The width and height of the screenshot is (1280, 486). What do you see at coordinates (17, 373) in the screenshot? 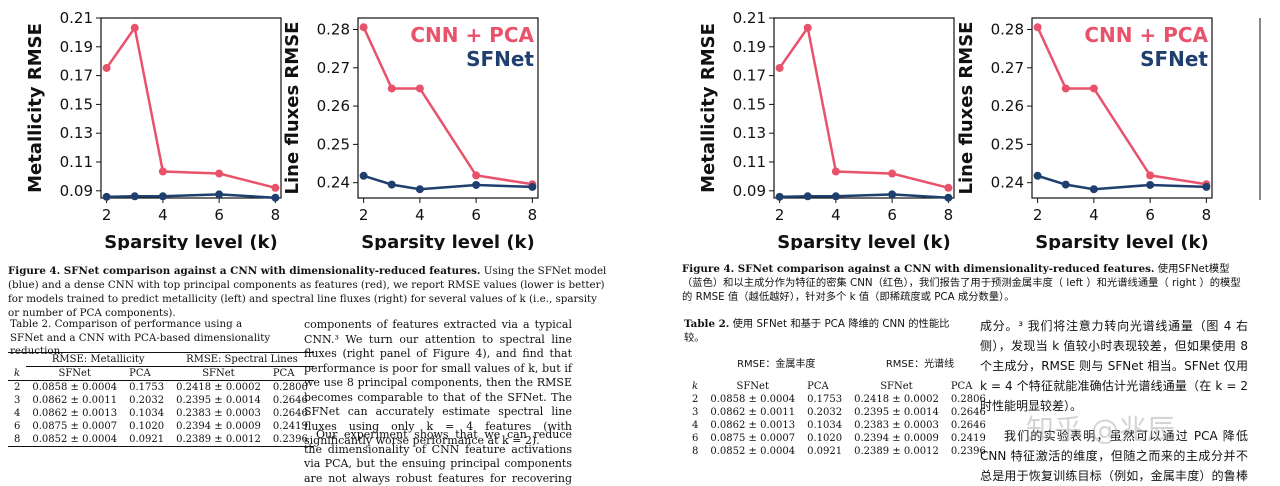
I see `col-k: k` at bounding box center [17, 373].